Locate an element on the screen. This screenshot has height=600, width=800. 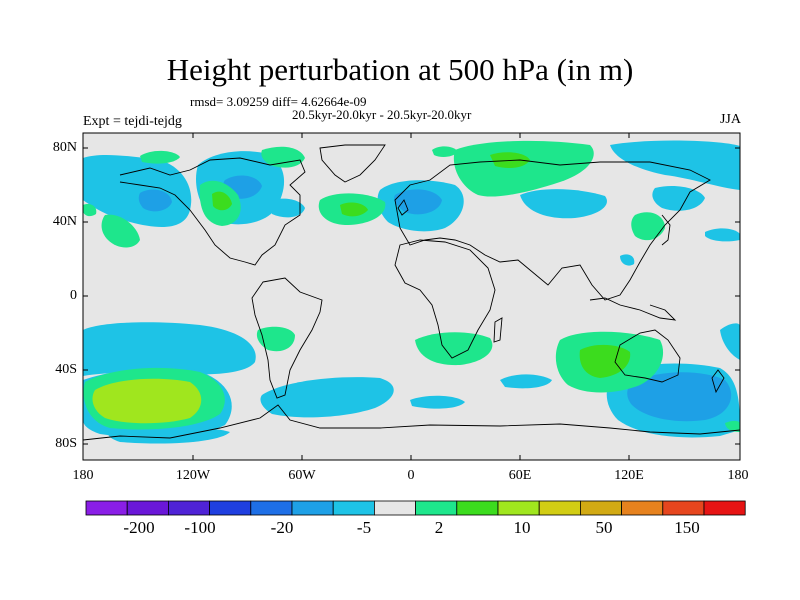
contour-cyan-s-atlantic is located at coordinates (327, 397).